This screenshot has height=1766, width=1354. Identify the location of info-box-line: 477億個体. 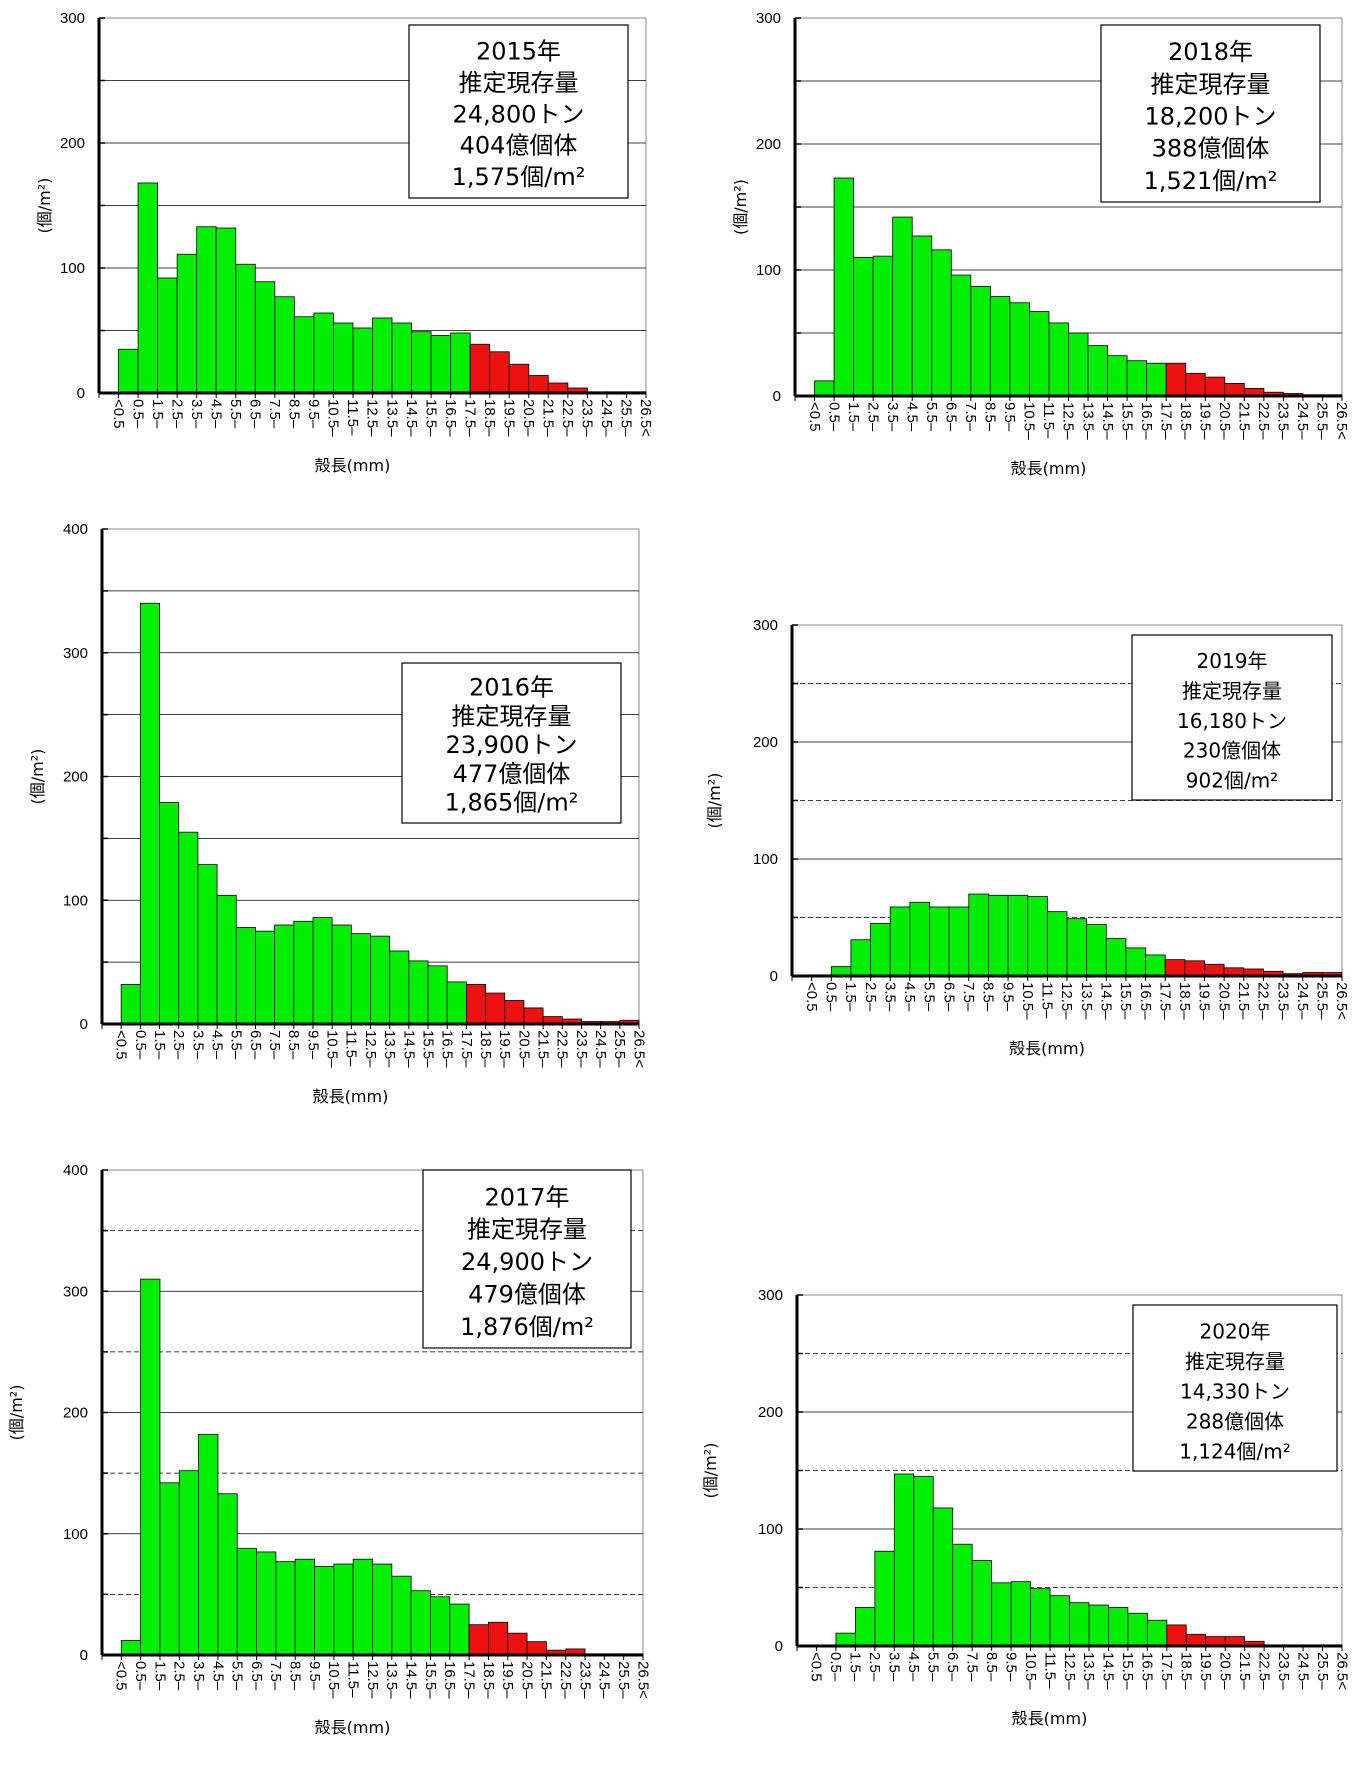
(512, 774).